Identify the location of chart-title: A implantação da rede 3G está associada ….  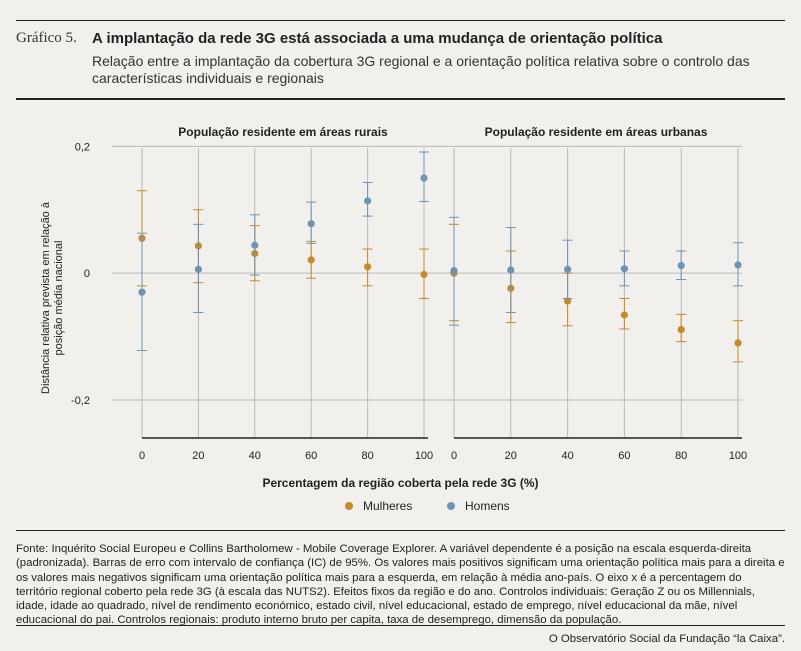
(377, 38).